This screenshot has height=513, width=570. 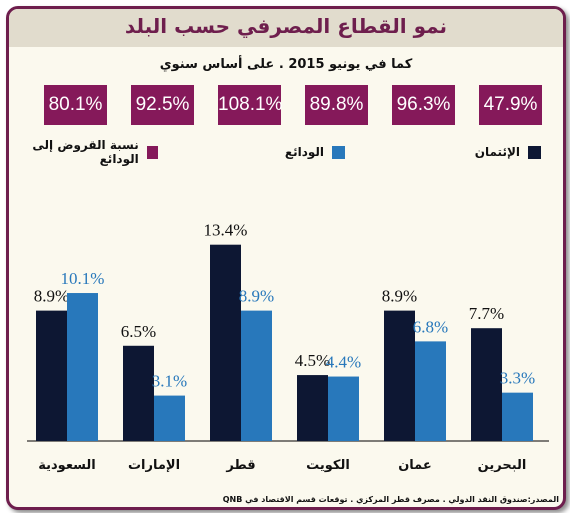 I want to click on legend-label: الودائع, so click(x=304, y=152).